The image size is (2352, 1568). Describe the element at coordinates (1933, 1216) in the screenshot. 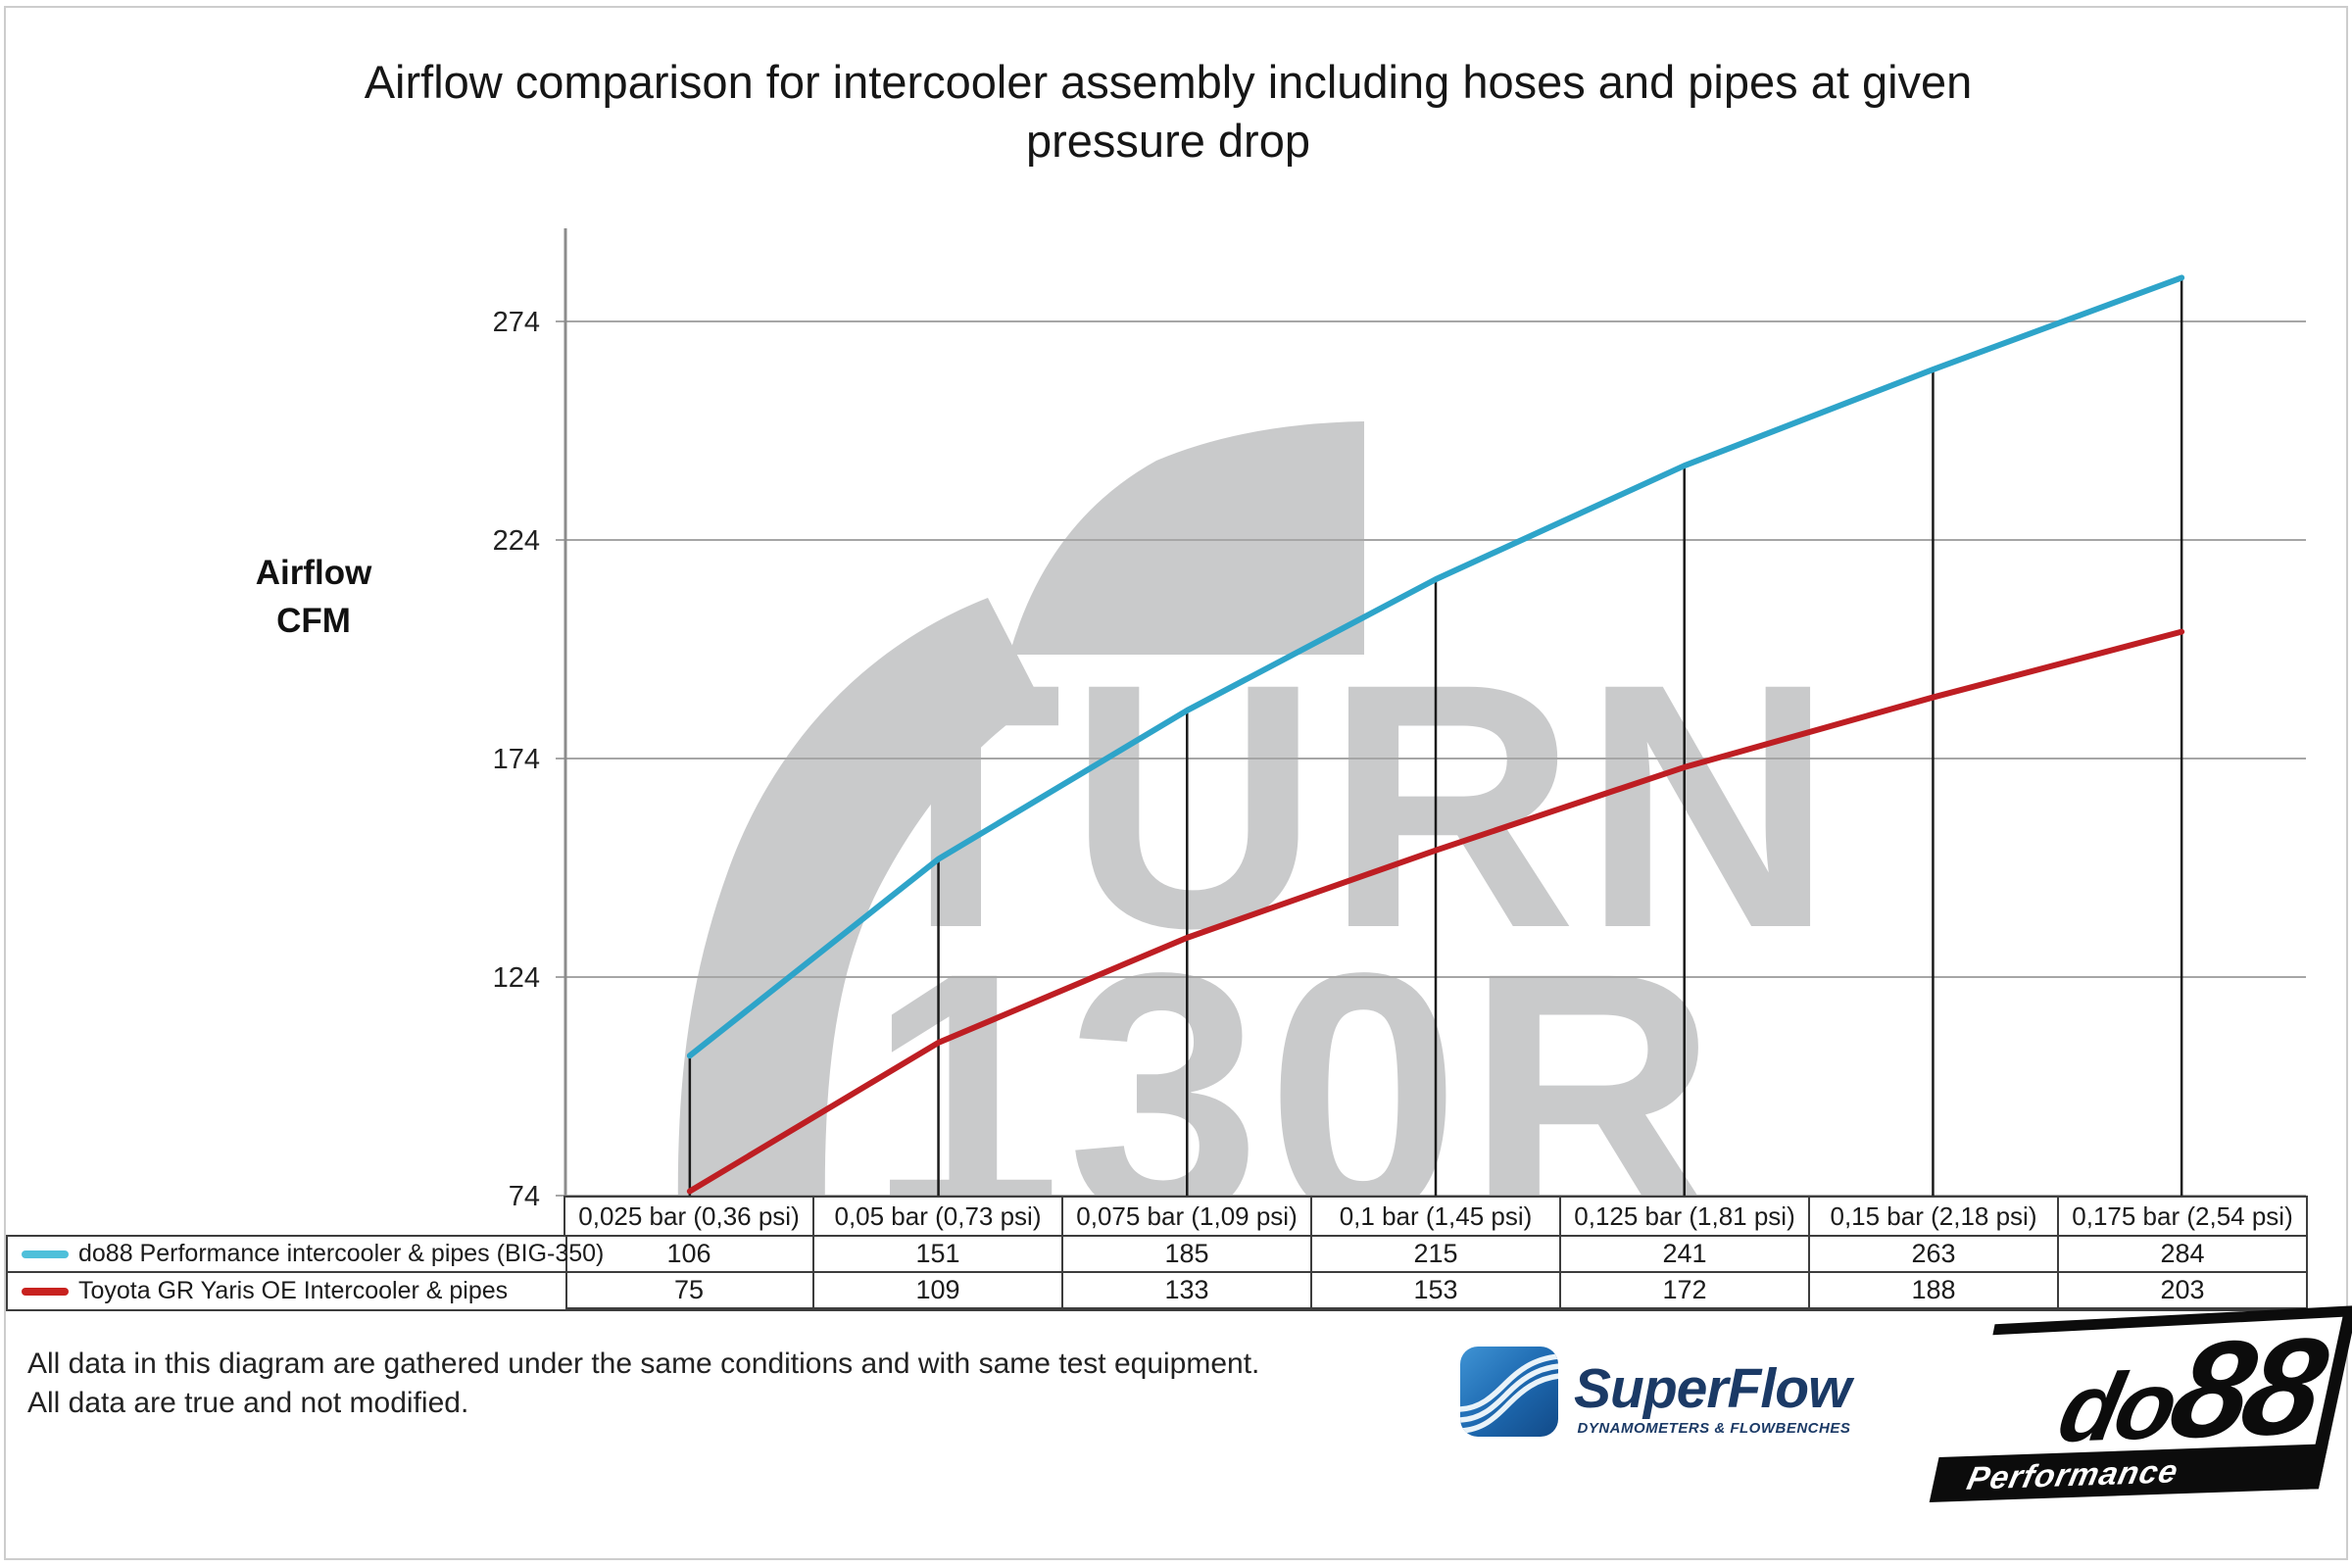

I see `x-category-label: 0,15 bar (2,18 psi)` at that location.